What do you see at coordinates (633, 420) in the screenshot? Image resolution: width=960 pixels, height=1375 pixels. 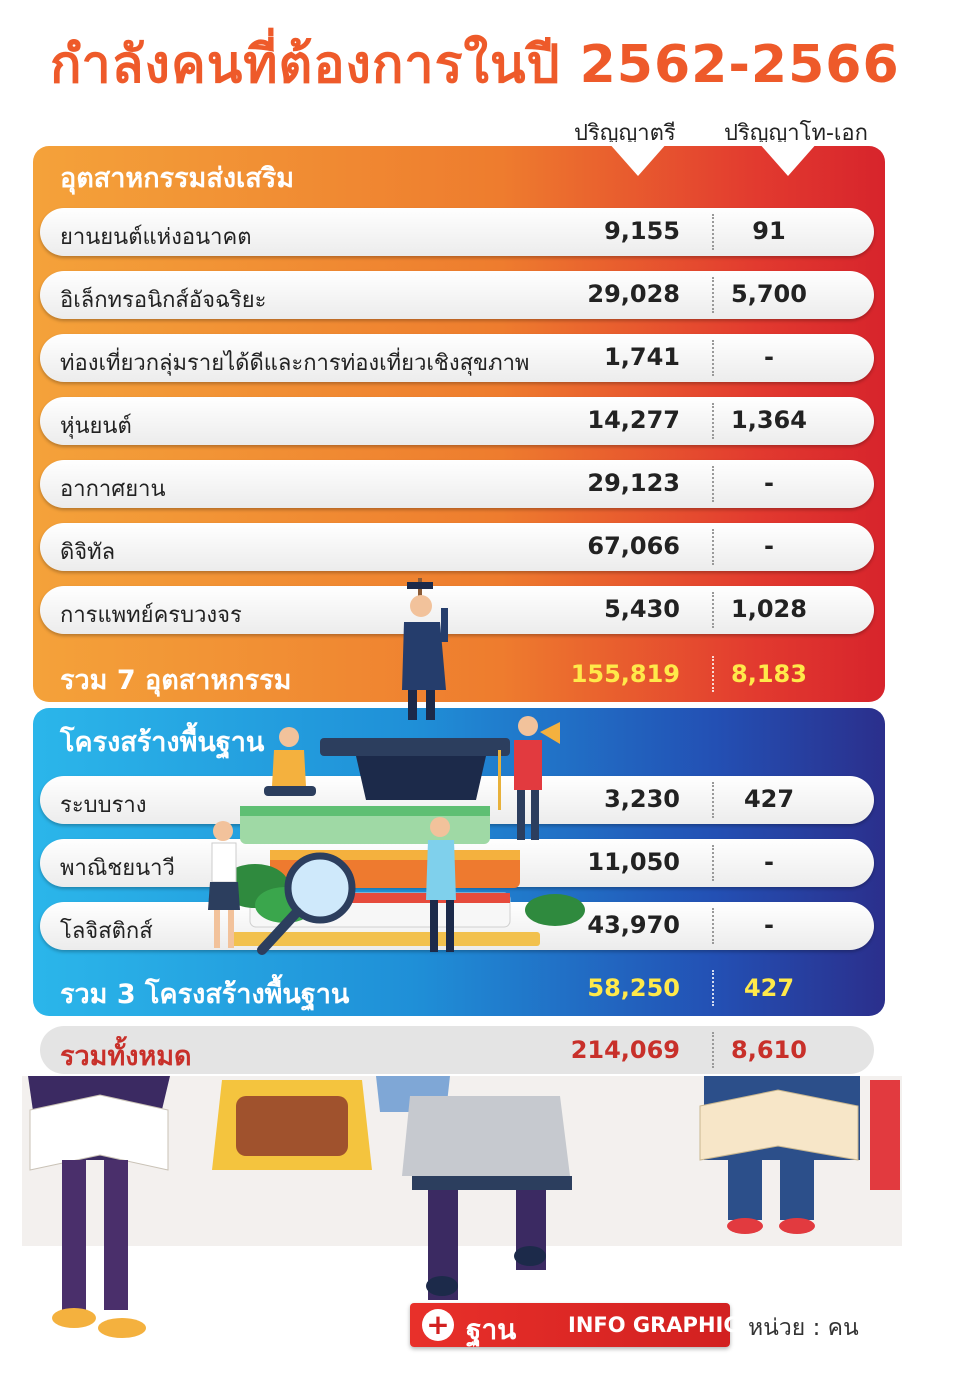 I see `bachelor-value: 14,277` at bounding box center [633, 420].